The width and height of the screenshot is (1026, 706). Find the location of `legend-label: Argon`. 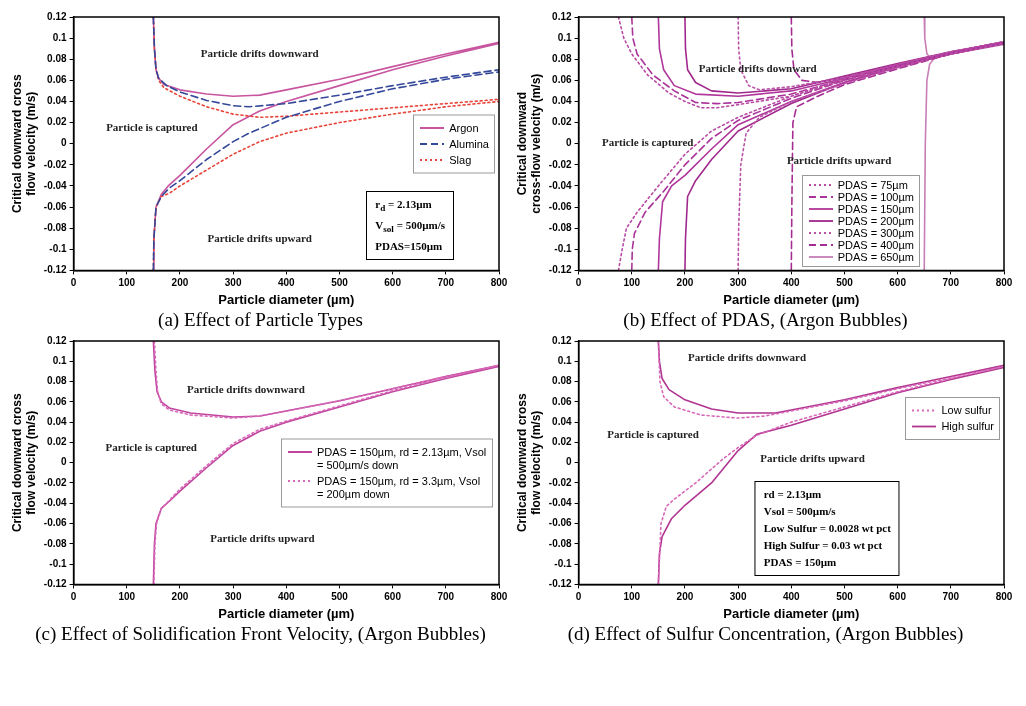

legend-label: Argon is located at coordinates (464, 128).